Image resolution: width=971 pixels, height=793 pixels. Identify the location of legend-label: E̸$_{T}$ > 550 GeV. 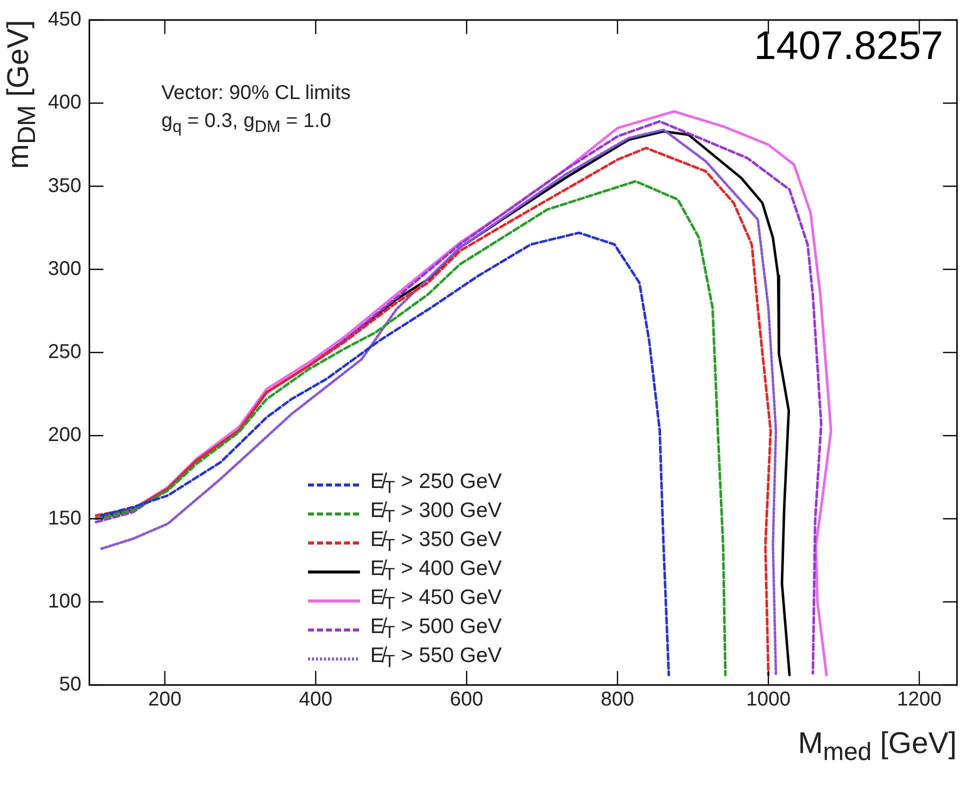
(436, 658).